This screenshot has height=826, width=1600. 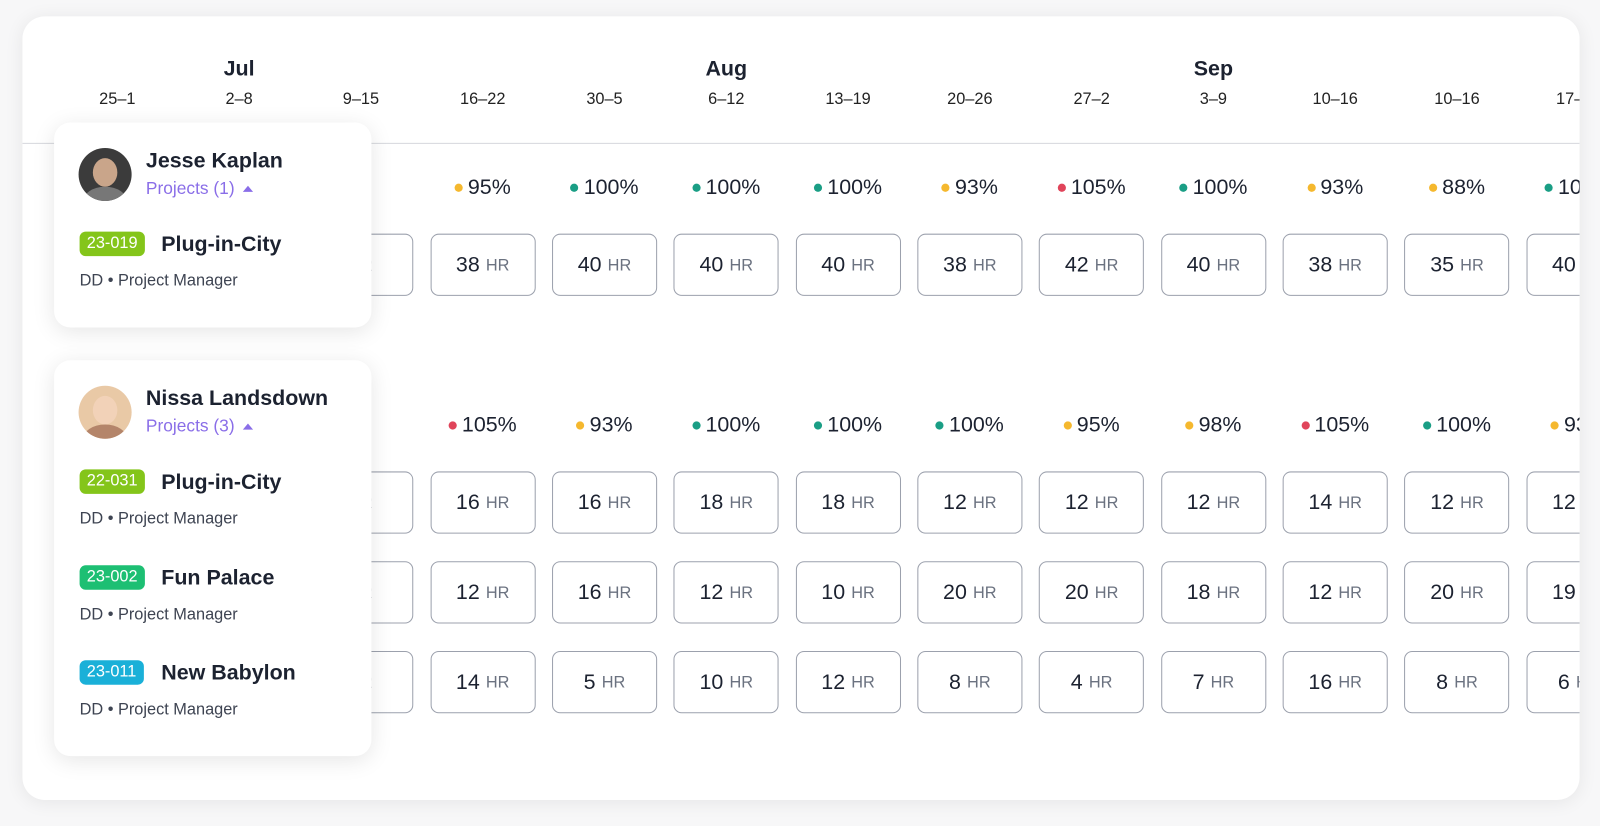 What do you see at coordinates (726, 592) in the screenshot?
I see `hours-cell: 12 HR` at bounding box center [726, 592].